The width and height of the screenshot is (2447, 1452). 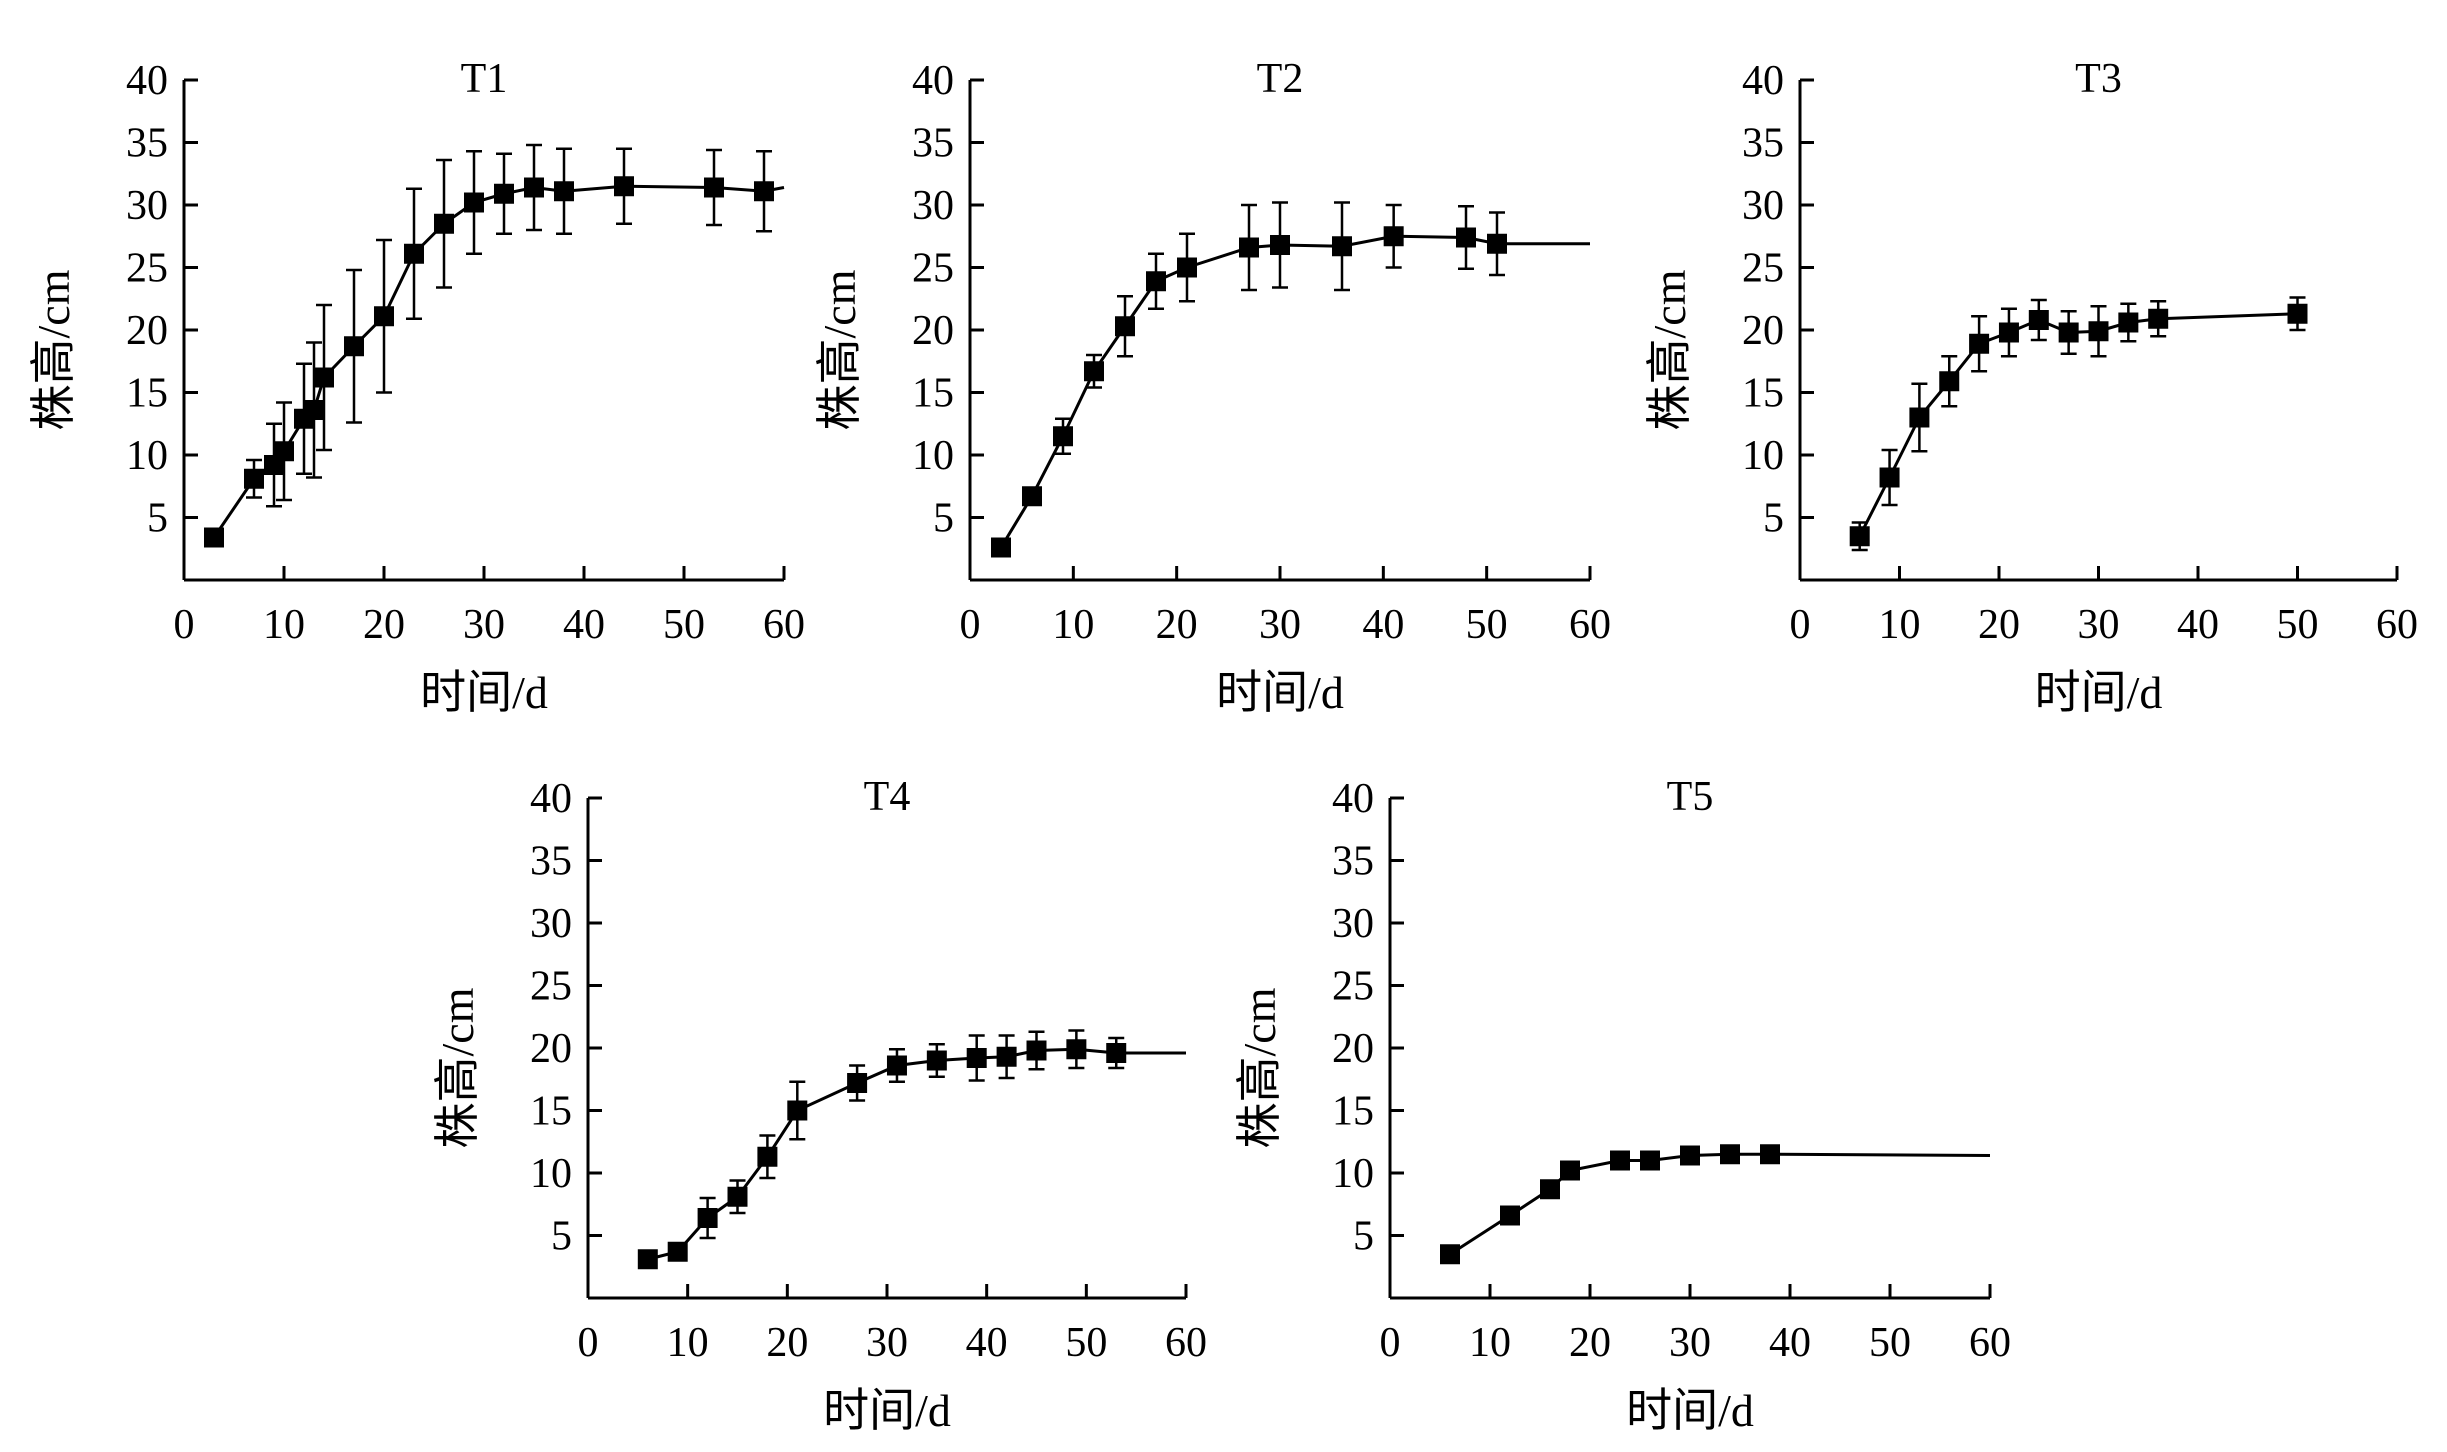 I want to click on chart-title: T4, so click(x=887, y=797).